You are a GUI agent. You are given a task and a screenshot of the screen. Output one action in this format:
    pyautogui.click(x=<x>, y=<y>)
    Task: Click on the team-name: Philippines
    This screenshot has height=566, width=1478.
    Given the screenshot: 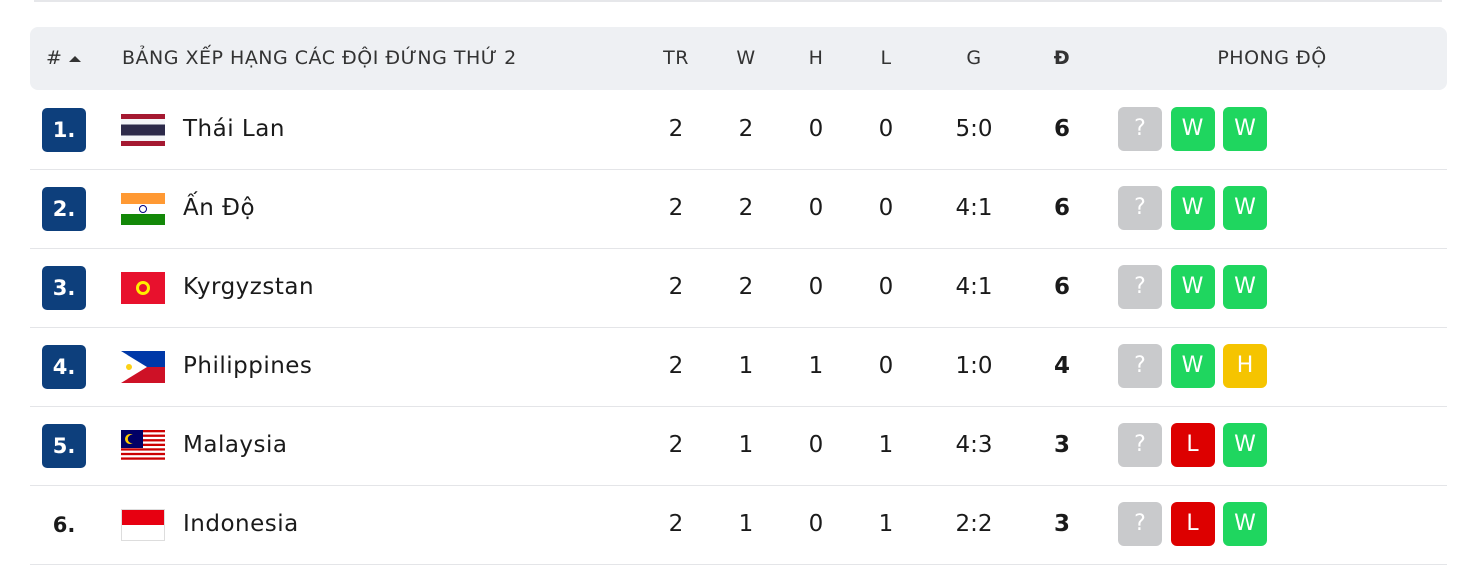 What is the action you would take?
    pyautogui.click(x=248, y=366)
    